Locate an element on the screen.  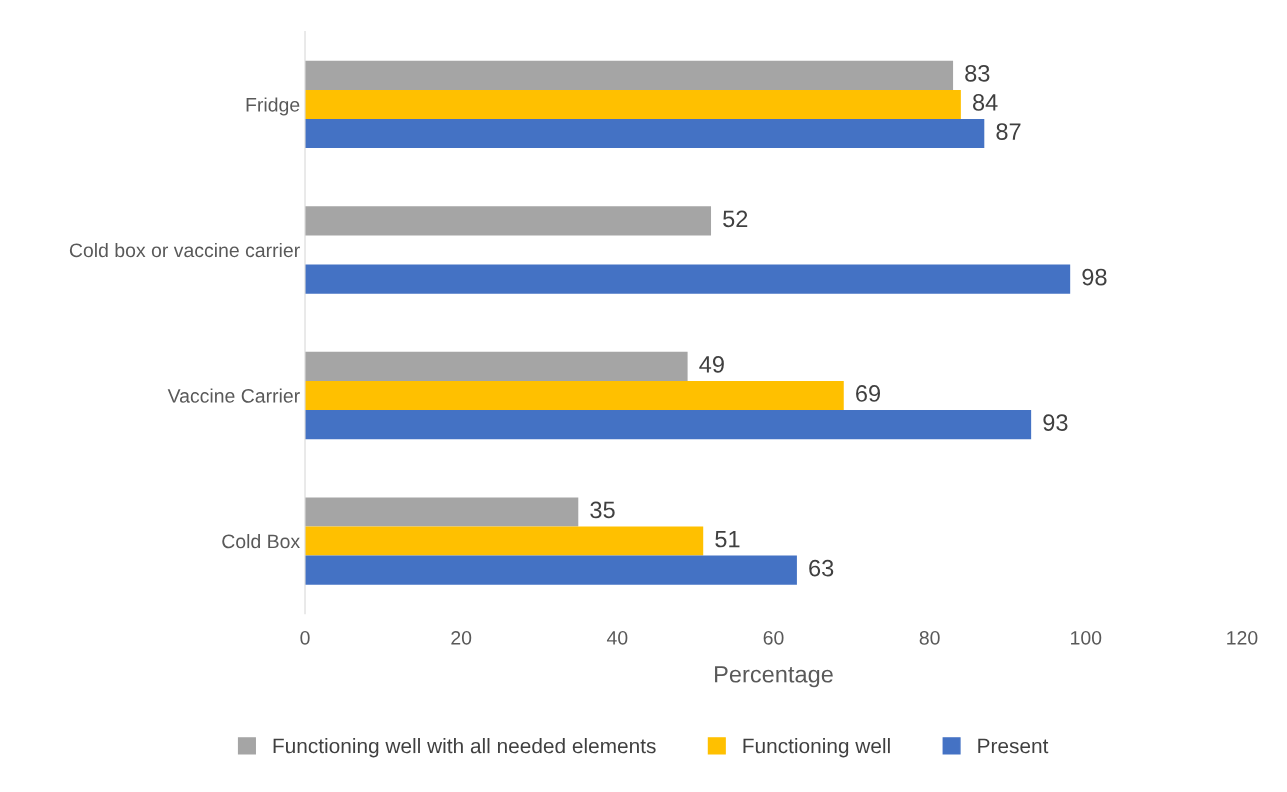
data-label: 69 is located at coordinates (868, 393).